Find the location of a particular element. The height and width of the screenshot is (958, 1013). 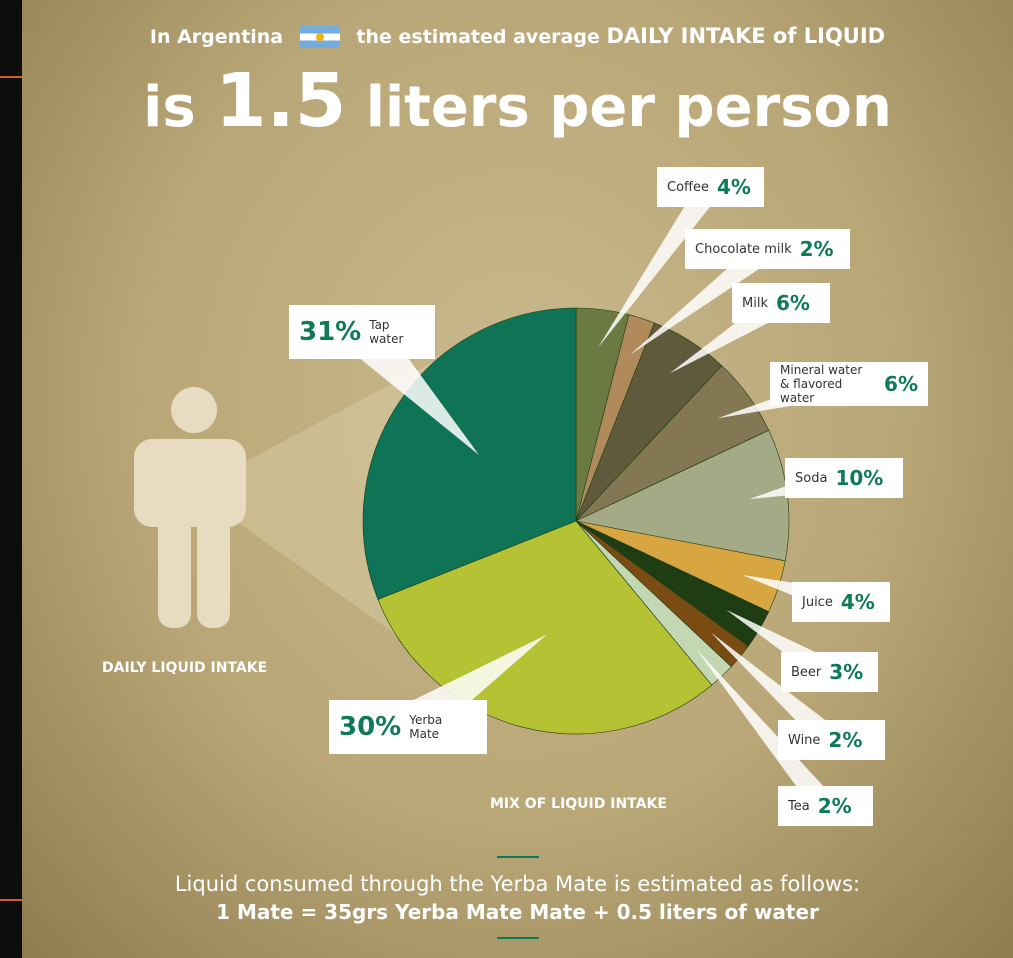

slice-label: Mineral water & flavored water is located at coordinates (821, 384).